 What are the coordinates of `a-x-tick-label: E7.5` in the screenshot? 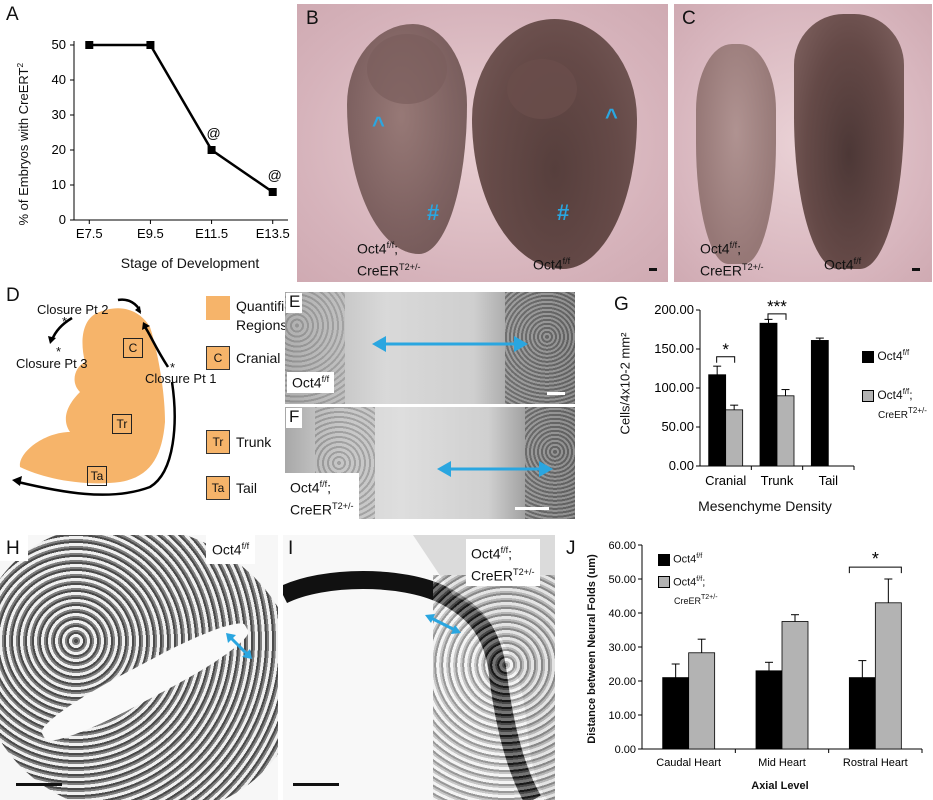 It's located at (89, 233).